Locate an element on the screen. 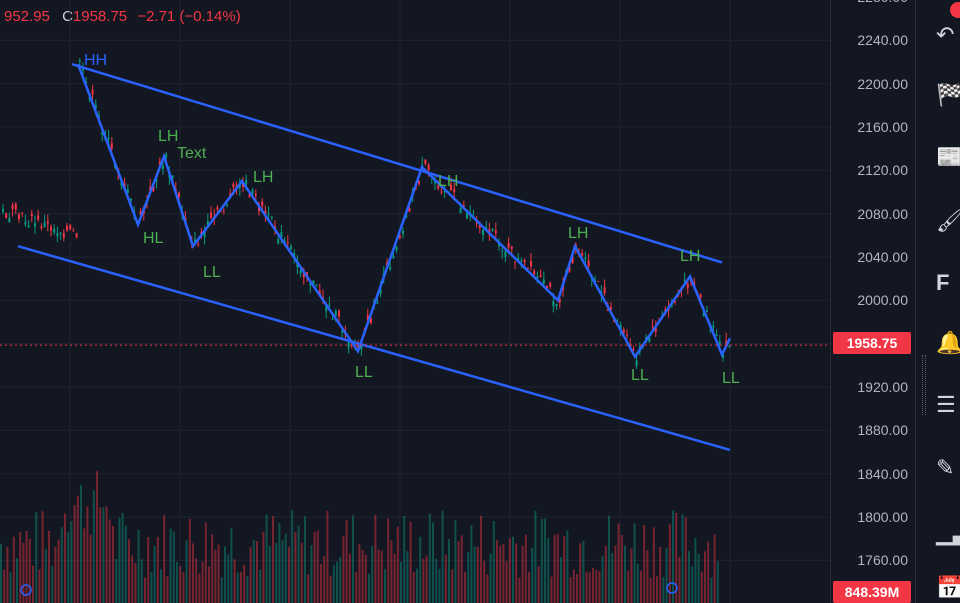 This screenshot has height=603, width=960. sidebar-scrollbar is located at coordinates (924, 385).